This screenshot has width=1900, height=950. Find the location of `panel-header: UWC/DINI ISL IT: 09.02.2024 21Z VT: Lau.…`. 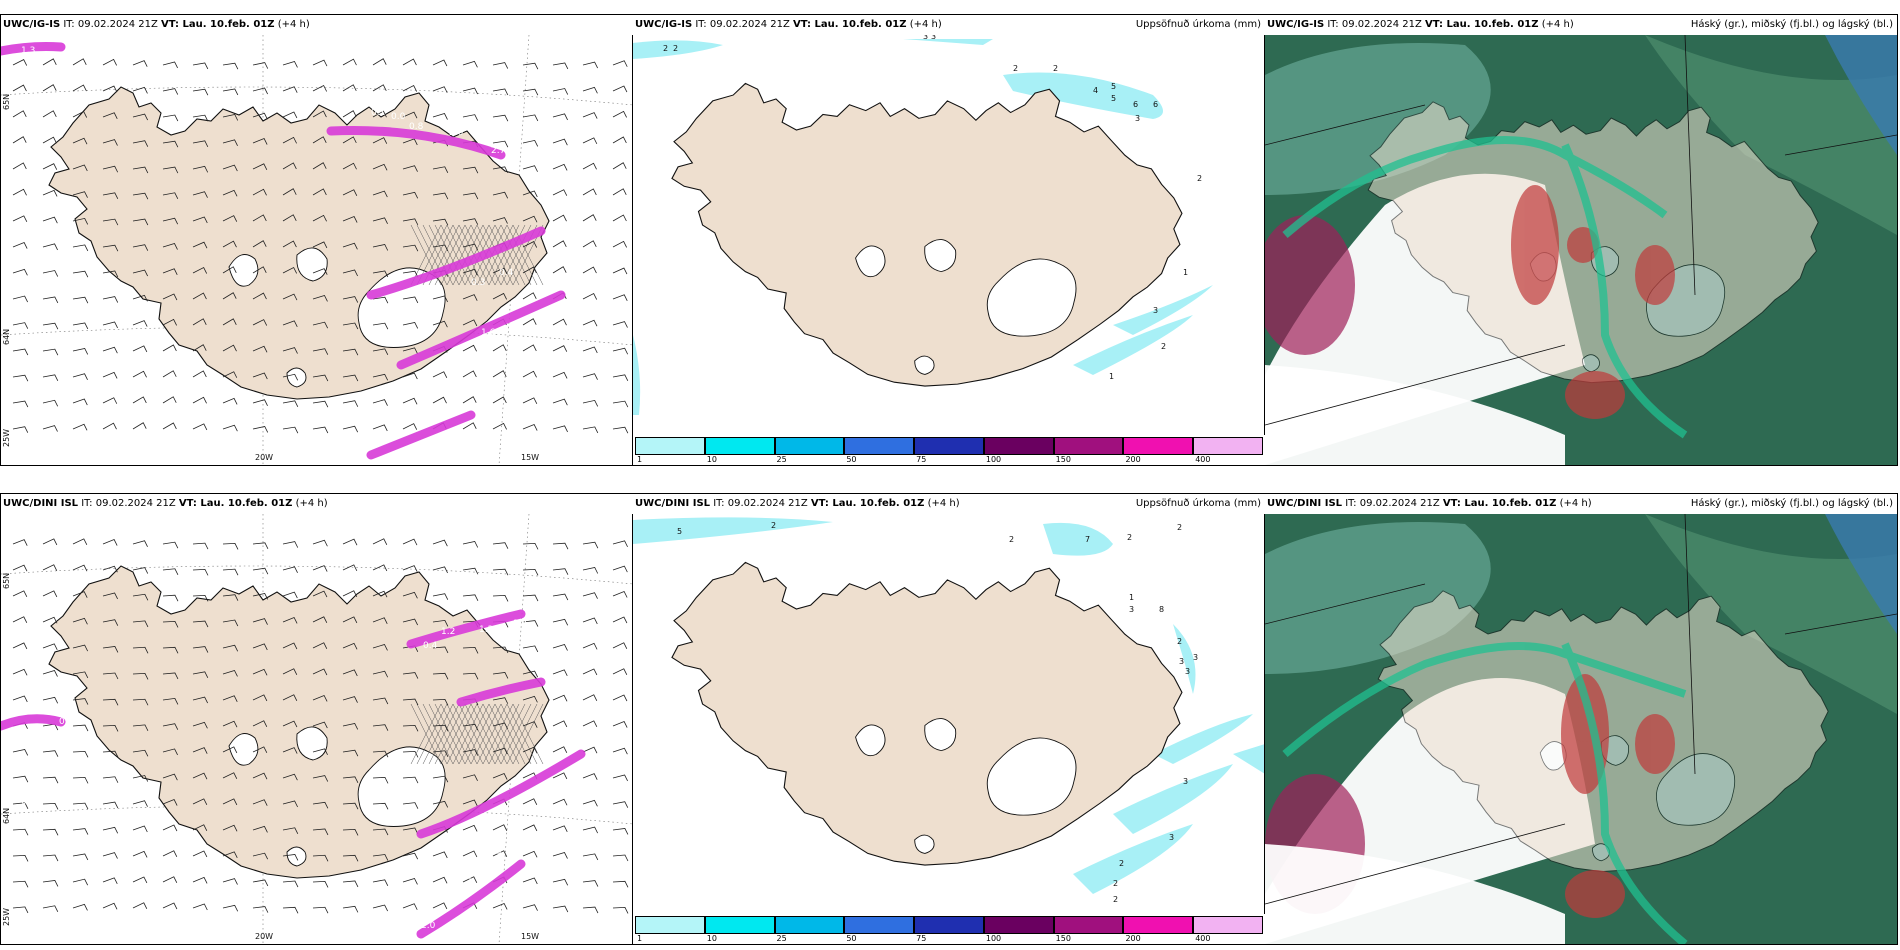

panel-header: UWC/DINI ISL IT: 09.02.2024 21Z VT: Lau.… is located at coordinates (949, 504).